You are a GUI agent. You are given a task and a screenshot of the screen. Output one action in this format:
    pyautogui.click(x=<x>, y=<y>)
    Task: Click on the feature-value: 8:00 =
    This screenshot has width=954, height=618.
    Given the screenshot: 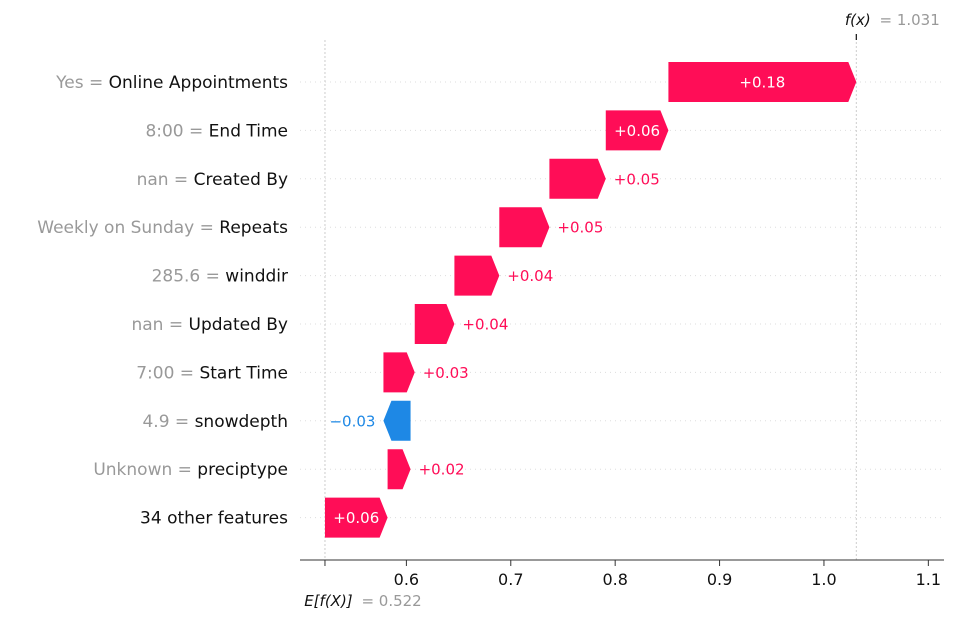 What is the action you would take?
    pyautogui.click(x=176, y=131)
    